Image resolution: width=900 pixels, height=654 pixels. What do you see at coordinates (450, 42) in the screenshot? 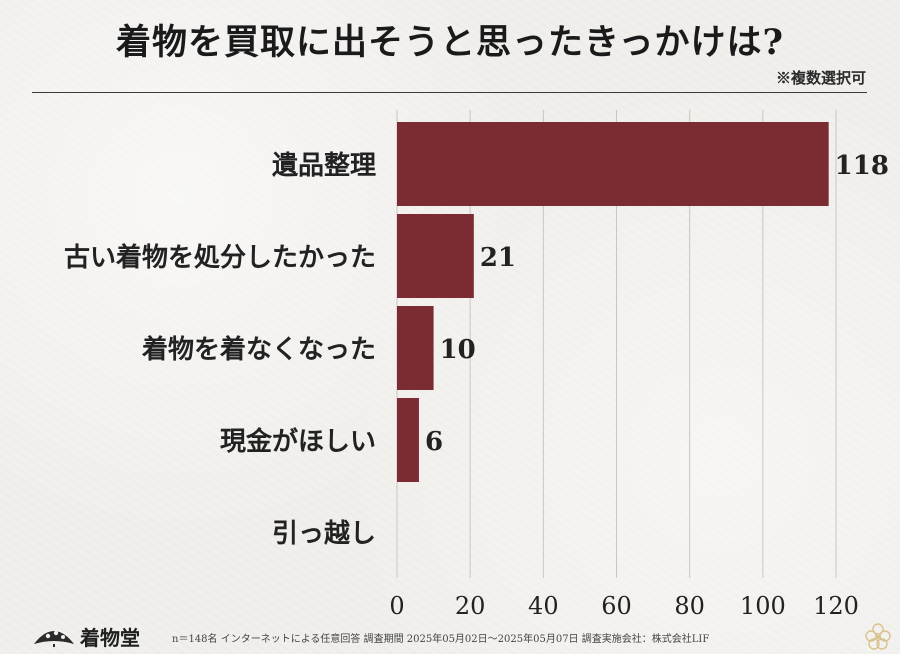
I see `page-title: 着物を買取に出そうと思ったきっかけは?` at bounding box center [450, 42].